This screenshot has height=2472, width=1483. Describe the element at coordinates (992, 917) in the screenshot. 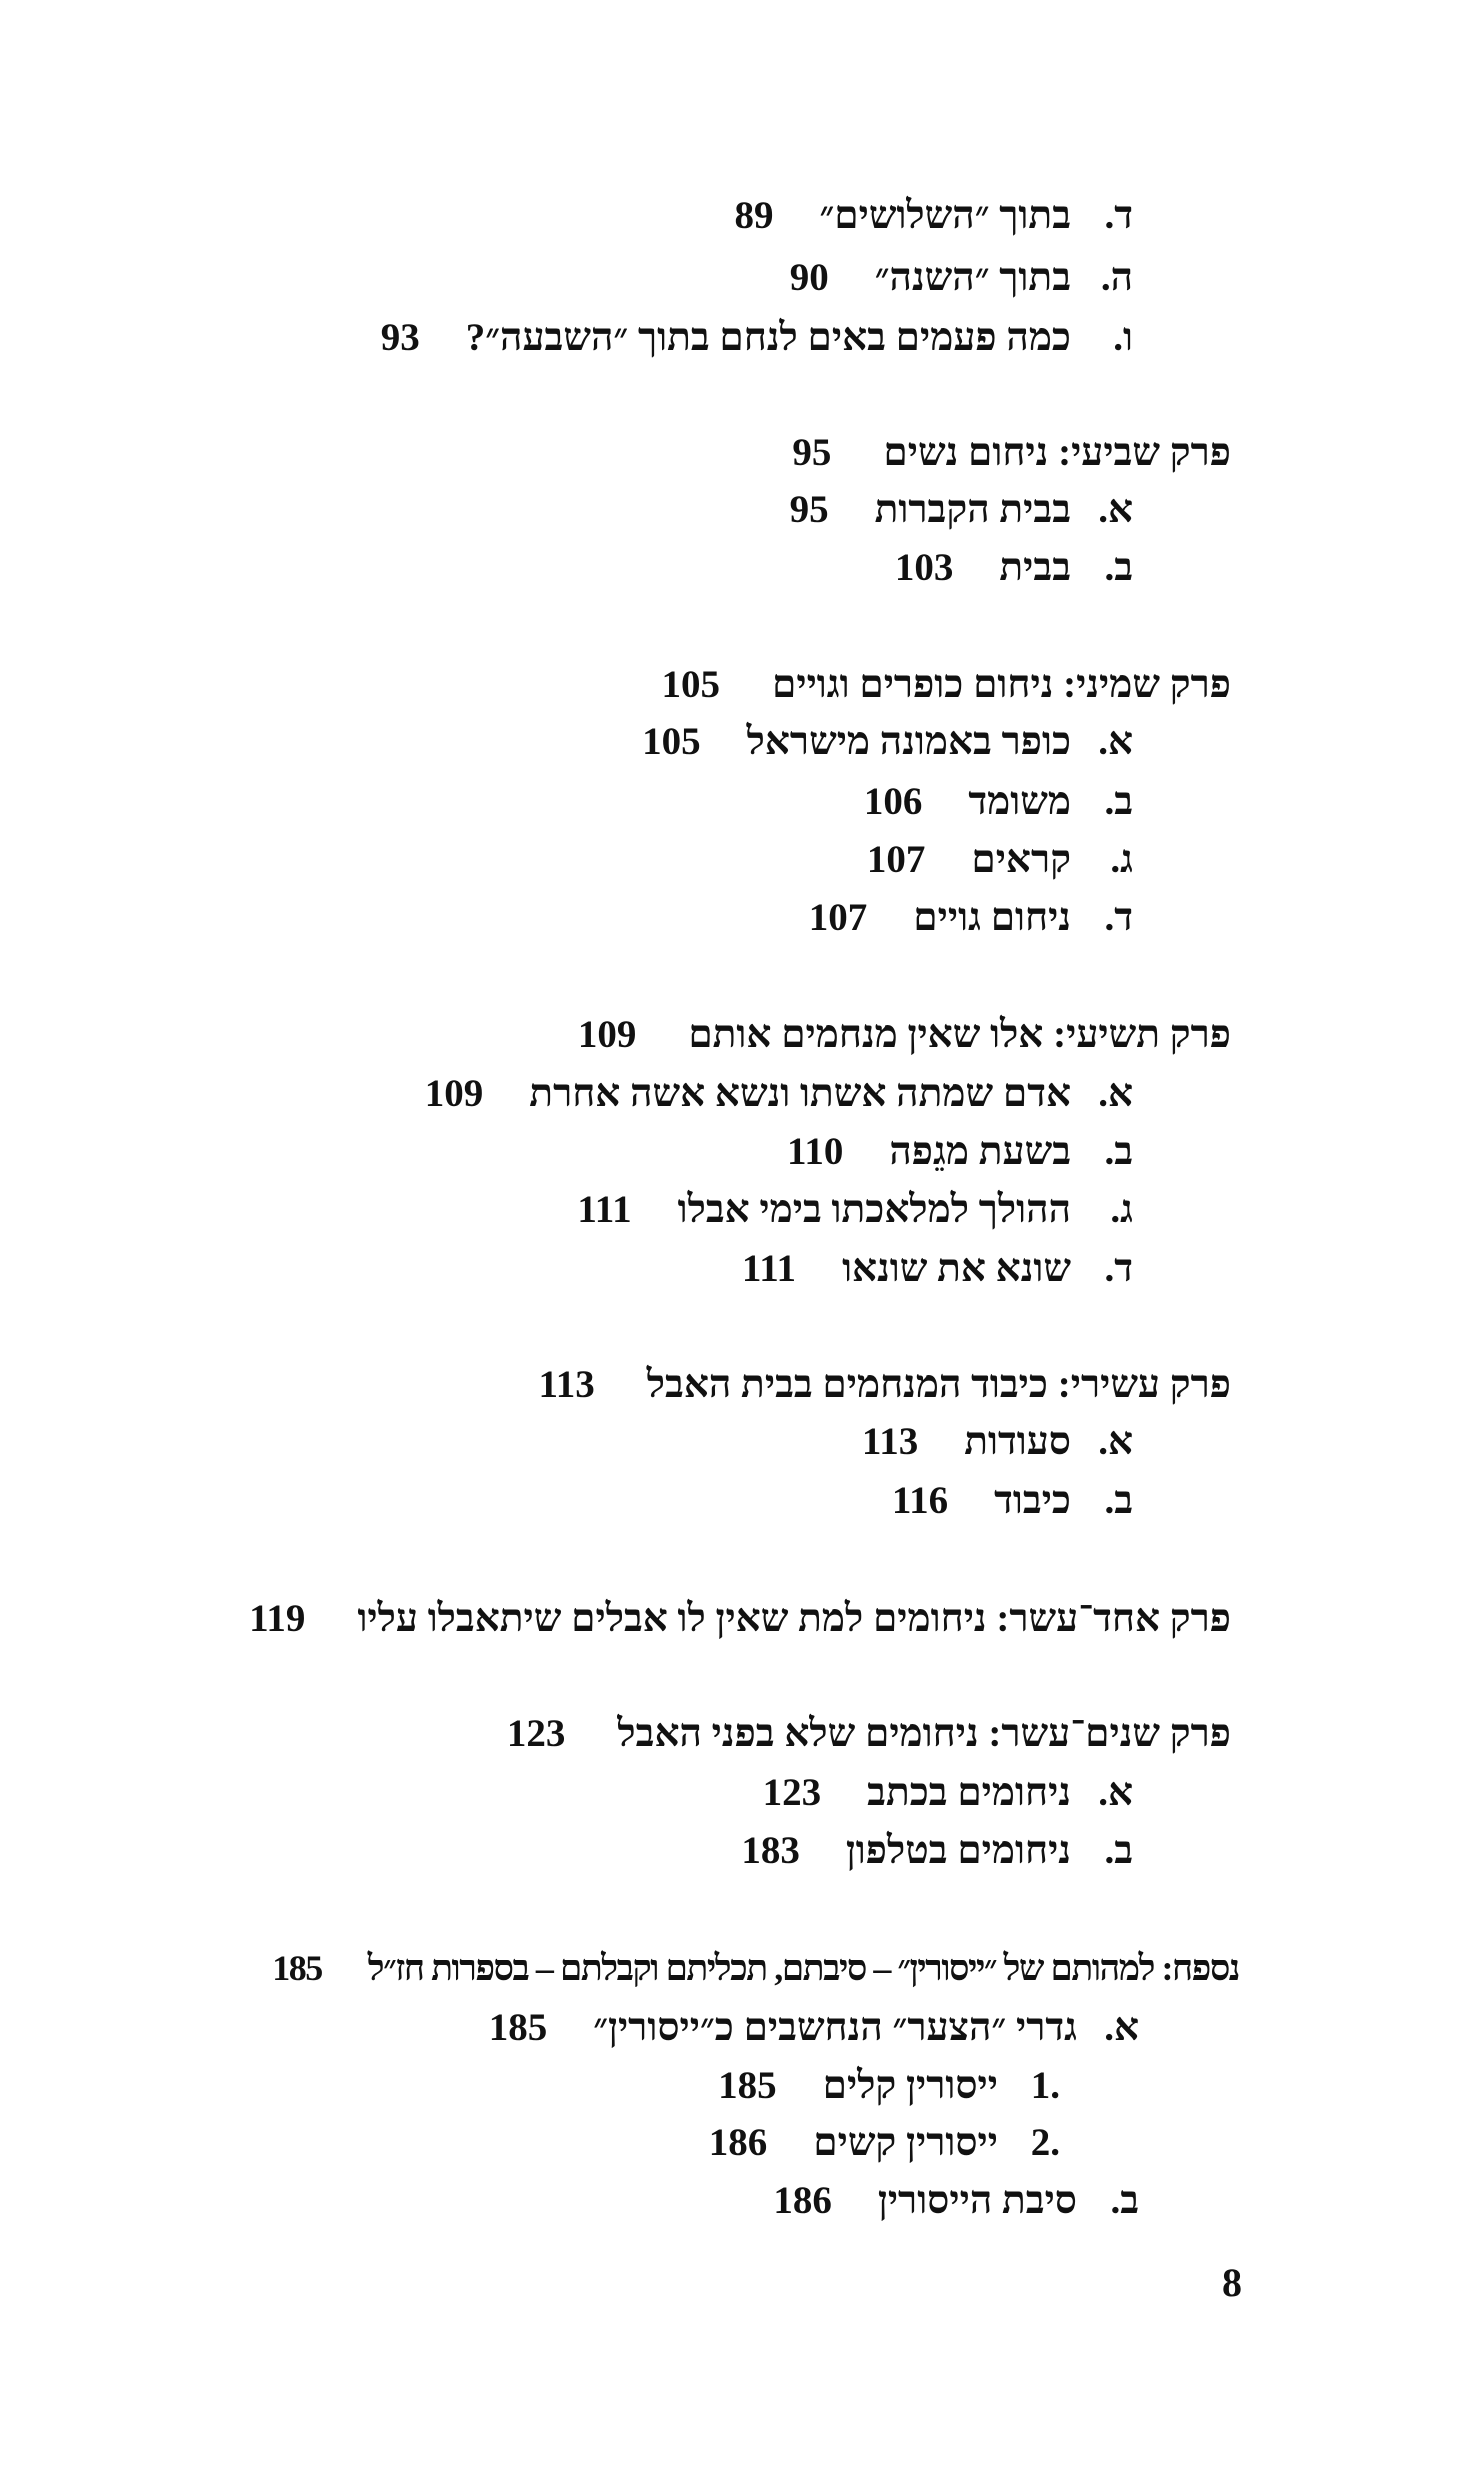

I see `entry-title: ניחום גויים` at that location.